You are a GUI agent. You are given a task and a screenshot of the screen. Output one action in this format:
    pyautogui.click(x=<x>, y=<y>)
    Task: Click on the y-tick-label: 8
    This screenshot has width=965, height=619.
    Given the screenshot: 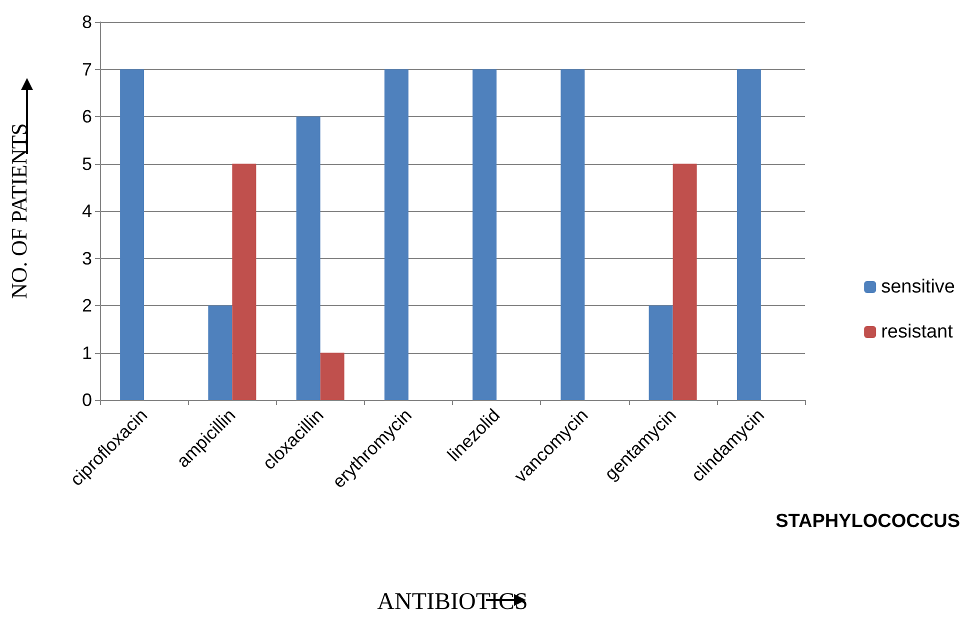 What is the action you would take?
    pyautogui.click(x=87, y=22)
    